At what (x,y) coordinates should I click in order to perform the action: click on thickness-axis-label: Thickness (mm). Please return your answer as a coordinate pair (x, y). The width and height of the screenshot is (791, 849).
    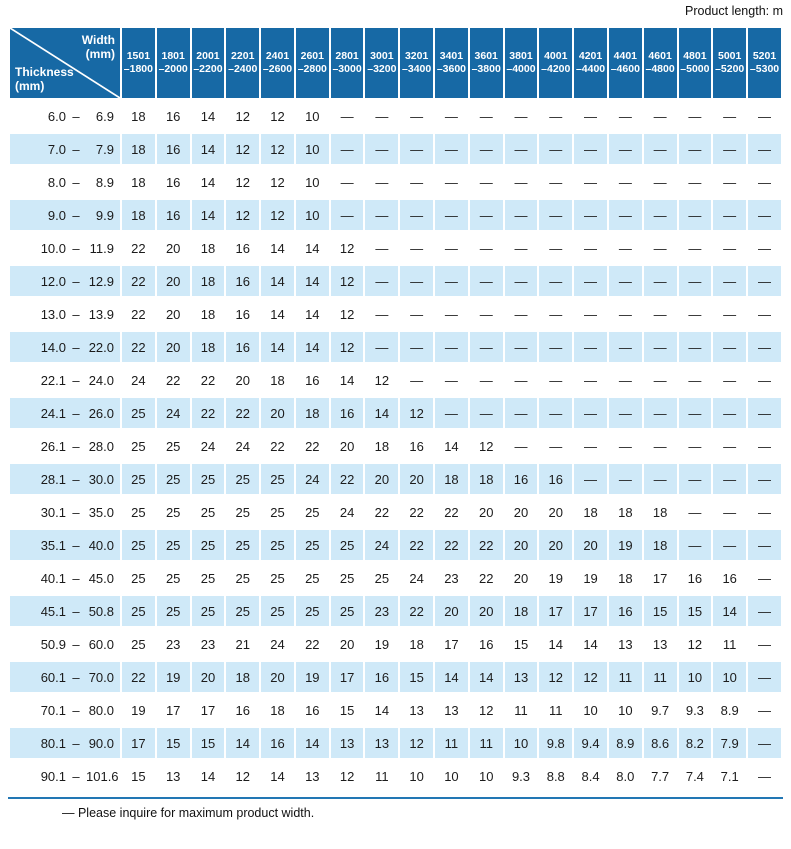
    Looking at the image, I should click on (44, 79).